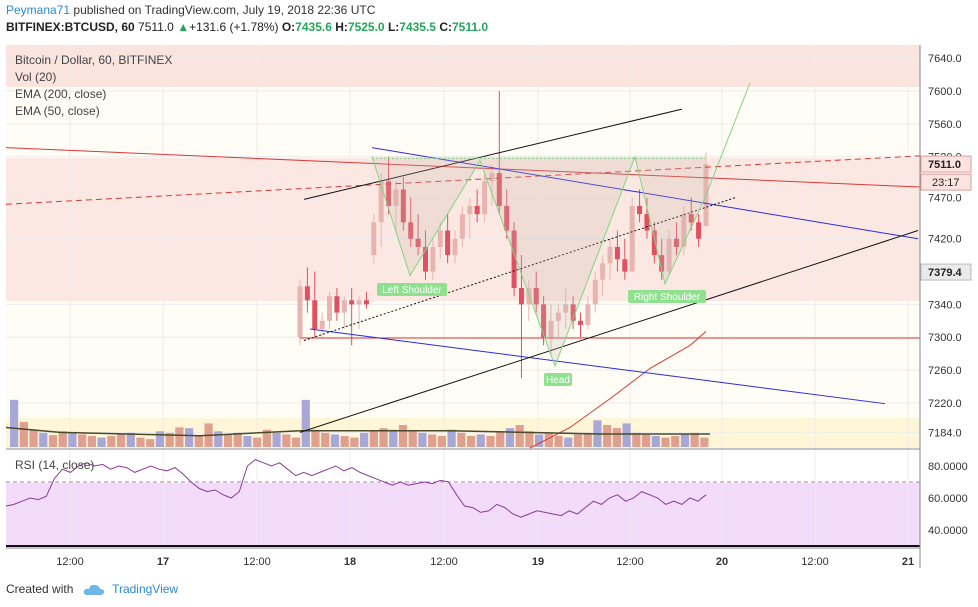 This screenshot has width=978, height=607. Describe the element at coordinates (57, 111) in the screenshot. I see `legend-ema50: EMA (50, close)` at that location.